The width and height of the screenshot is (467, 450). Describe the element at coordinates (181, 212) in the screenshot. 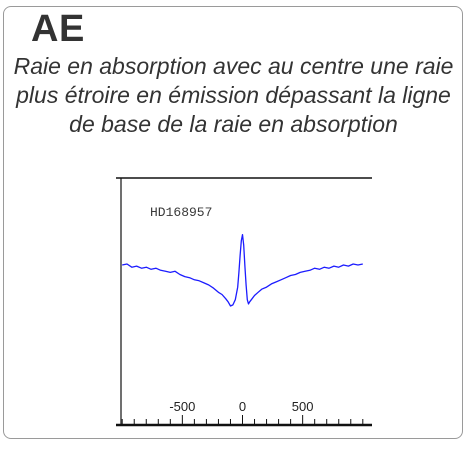

I see `star-label: HD168957` at that location.